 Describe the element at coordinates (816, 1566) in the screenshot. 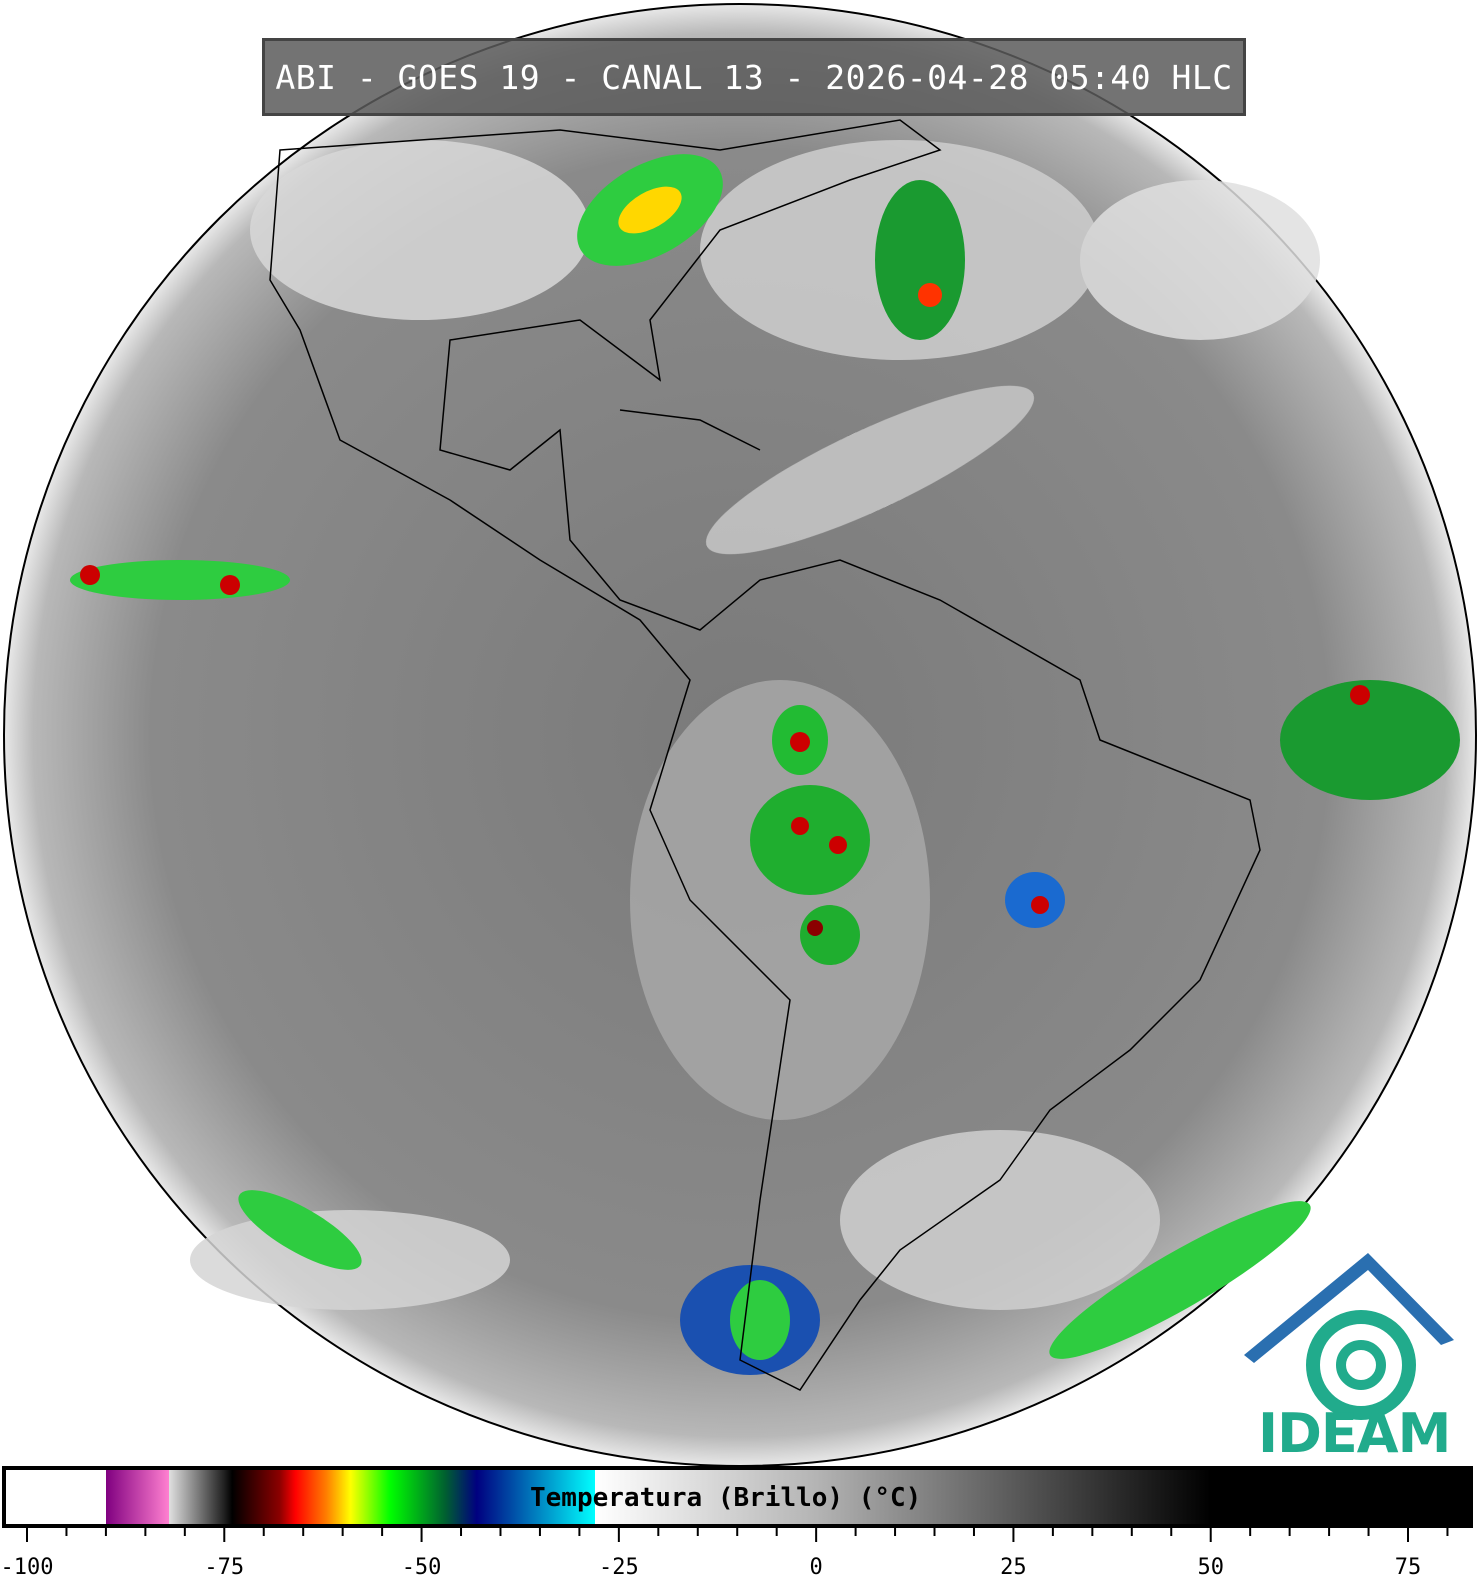

I see `tick-label: 0` at that location.